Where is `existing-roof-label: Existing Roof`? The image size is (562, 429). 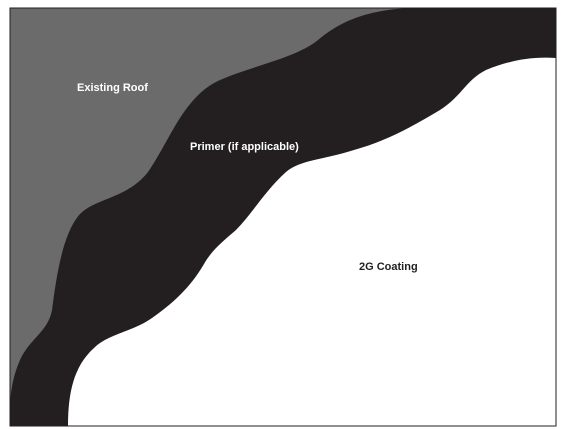 existing-roof-label: Existing Roof is located at coordinates (112, 88).